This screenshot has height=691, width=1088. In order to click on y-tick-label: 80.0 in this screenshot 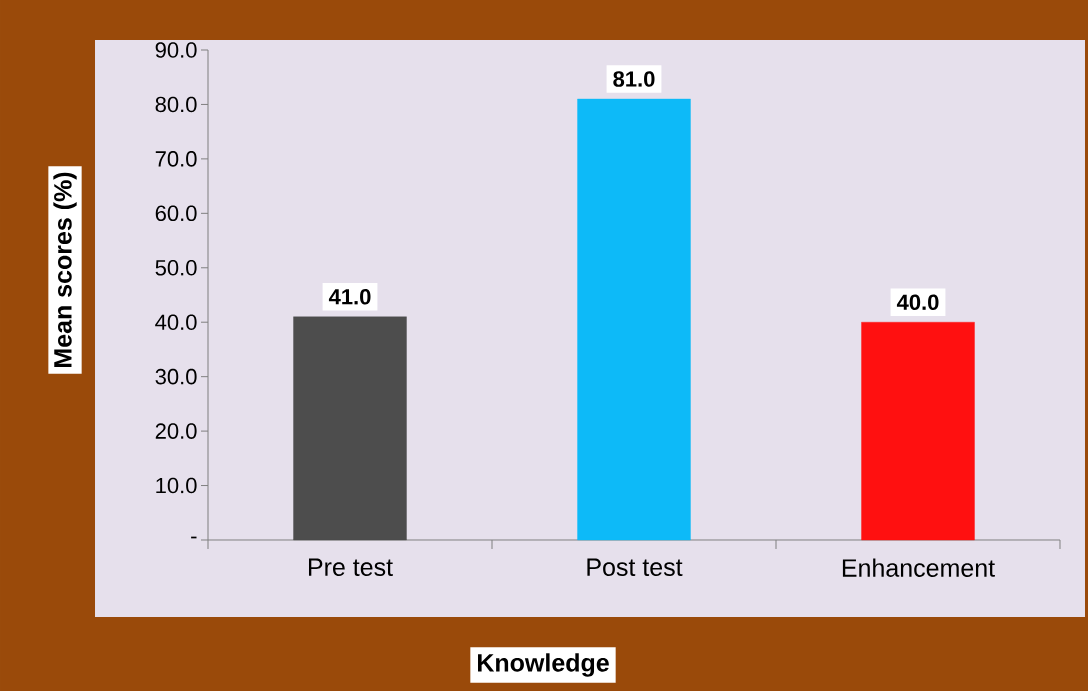, I will do `click(176, 104)`.